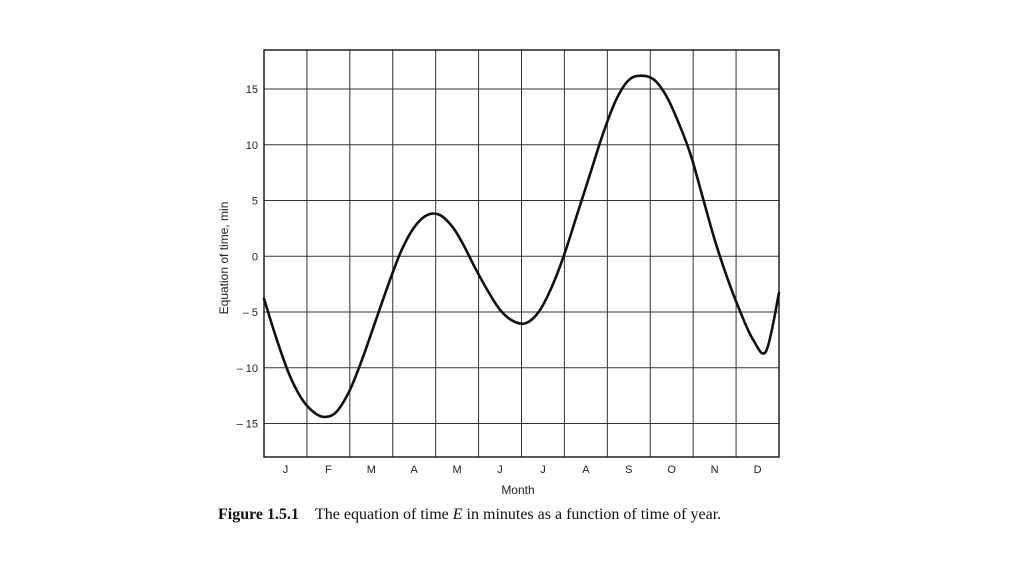 This screenshot has width=1024, height=576. What do you see at coordinates (259, 514) in the screenshot?
I see `figure-label: Figure 1.5.1` at bounding box center [259, 514].